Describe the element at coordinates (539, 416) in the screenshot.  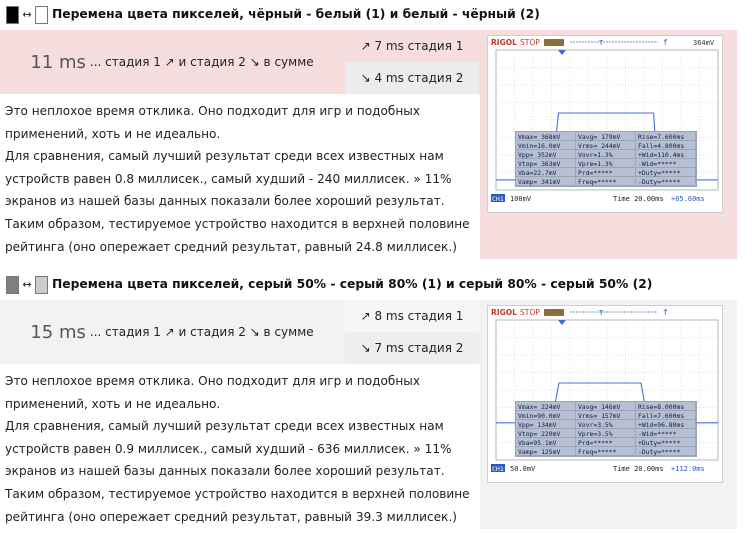
I see `measurement-value: Vmin=90.0mV` at that location.